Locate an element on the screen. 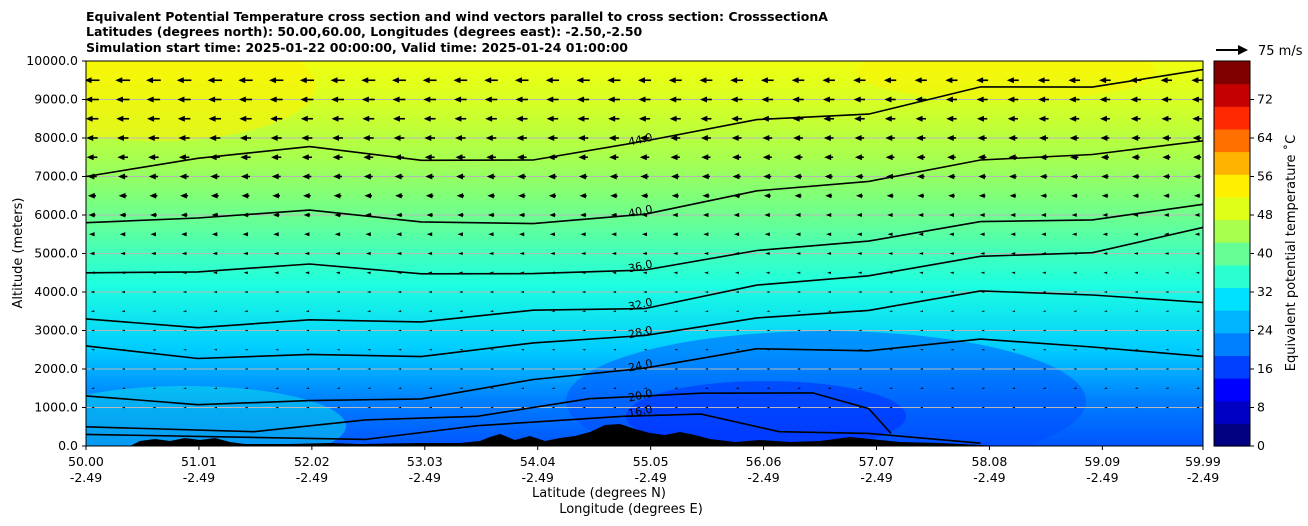 This screenshot has width=1308, height=526. colorbar-tick-label: 0 is located at coordinates (1261, 445).